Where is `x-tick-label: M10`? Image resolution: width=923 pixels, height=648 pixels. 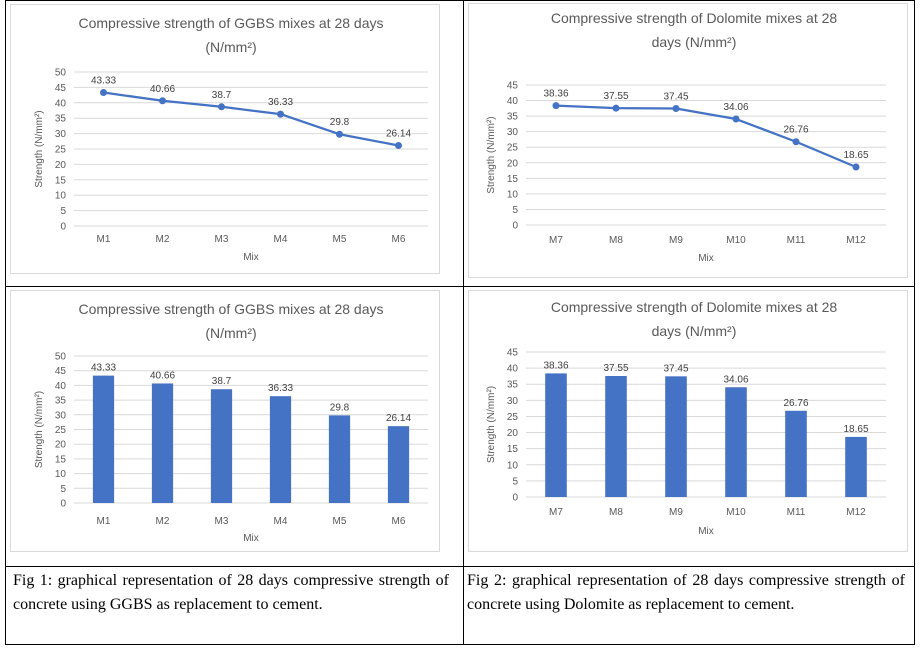
x-tick-label: M10 is located at coordinates (736, 240).